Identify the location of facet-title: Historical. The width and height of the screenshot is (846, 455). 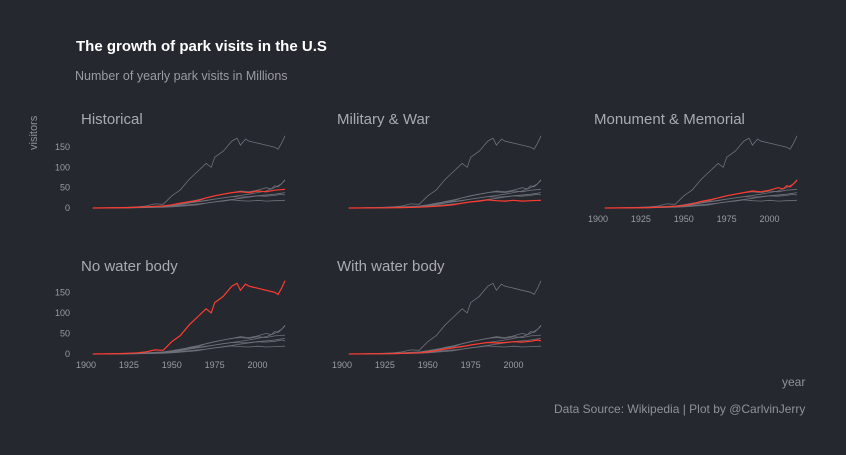
(112, 119).